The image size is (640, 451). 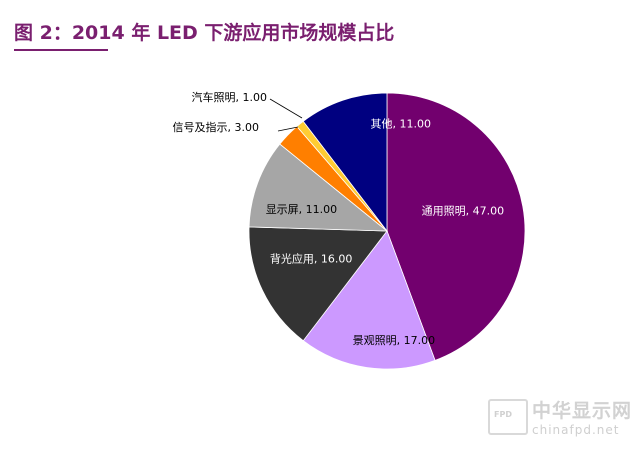 What do you see at coordinates (216, 127) in the screenshot?
I see `slice-label: 信号及指示, 3.00` at bounding box center [216, 127].